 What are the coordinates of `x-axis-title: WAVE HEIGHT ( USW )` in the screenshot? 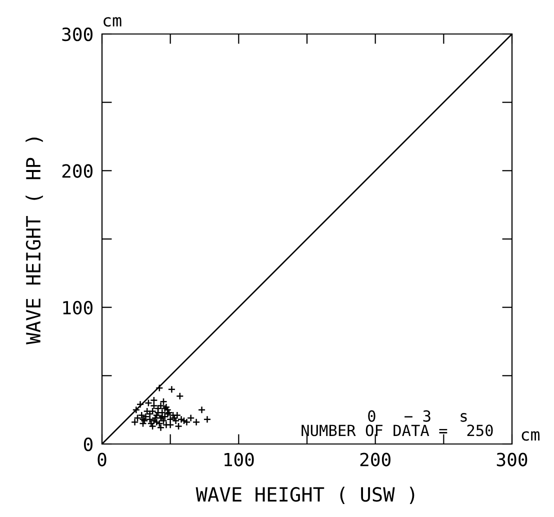 It's located at (305, 495).